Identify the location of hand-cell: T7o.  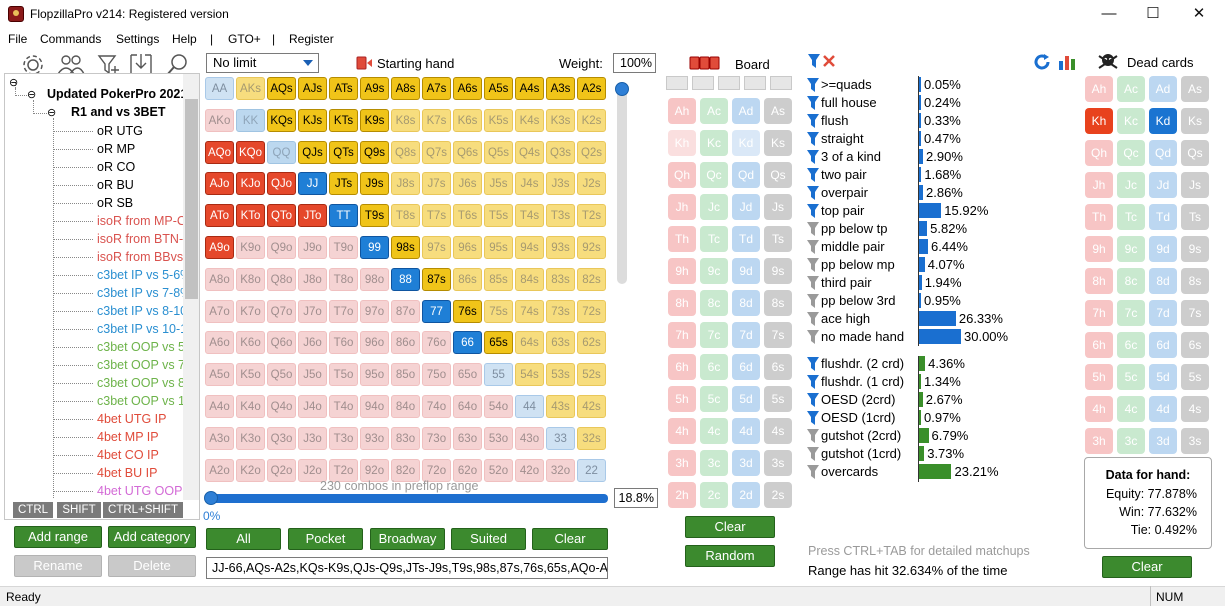
(343, 311).